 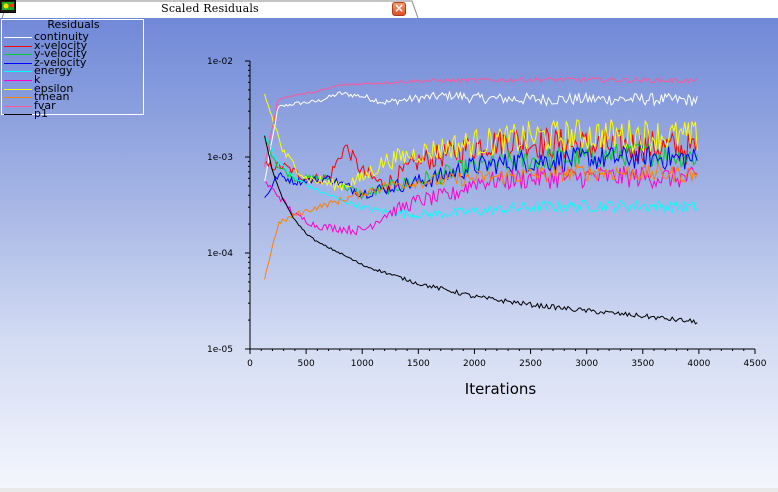 I want to click on y-tick-label: 1e-03, so click(x=220, y=158).